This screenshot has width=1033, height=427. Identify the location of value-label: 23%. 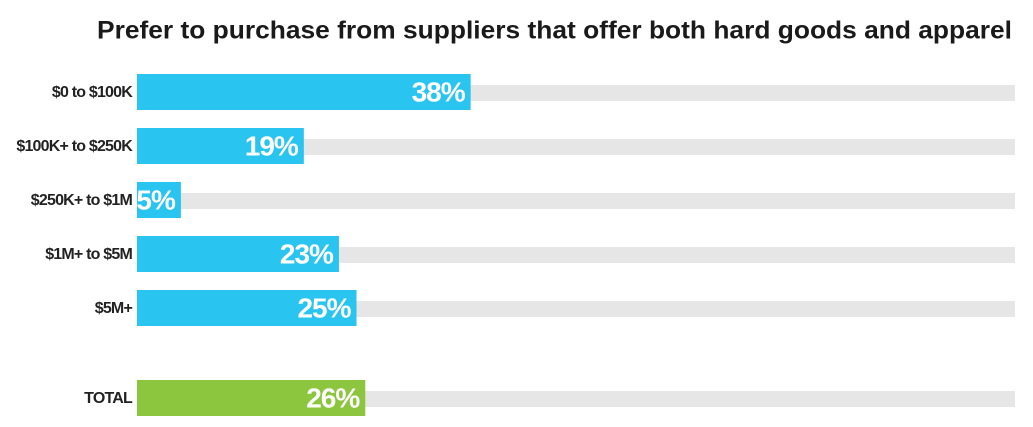
(307, 253).